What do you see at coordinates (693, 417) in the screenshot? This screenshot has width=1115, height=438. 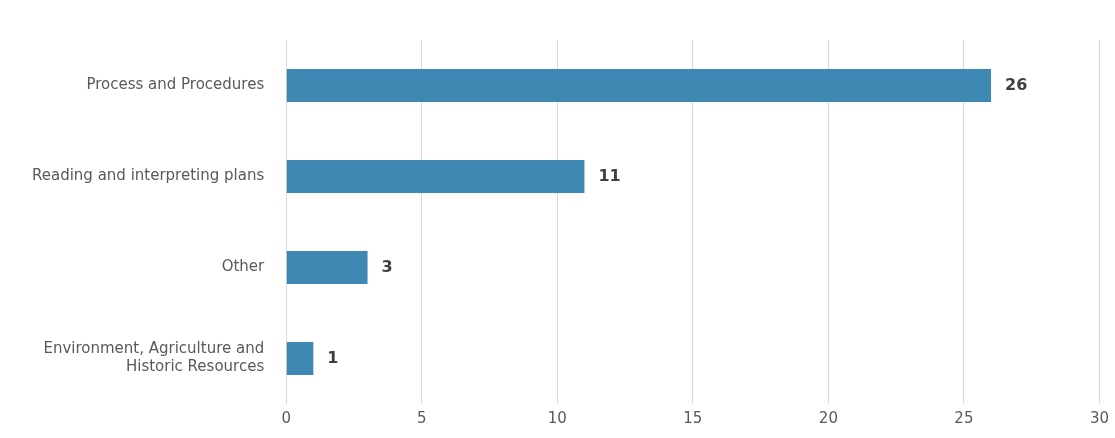 I see `x-tick-label: 15` at bounding box center [693, 417].